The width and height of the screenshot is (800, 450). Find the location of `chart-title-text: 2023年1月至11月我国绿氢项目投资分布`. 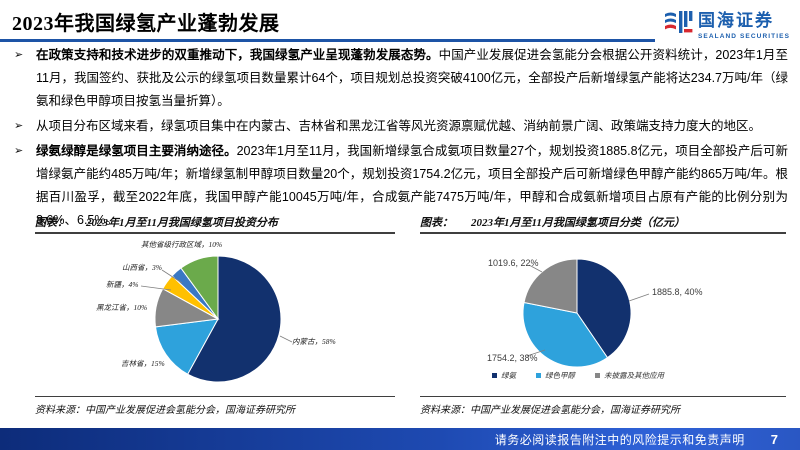

chart-title-text: 2023年1月至11月我国绿氢项目投资分布 is located at coordinates (182, 223).